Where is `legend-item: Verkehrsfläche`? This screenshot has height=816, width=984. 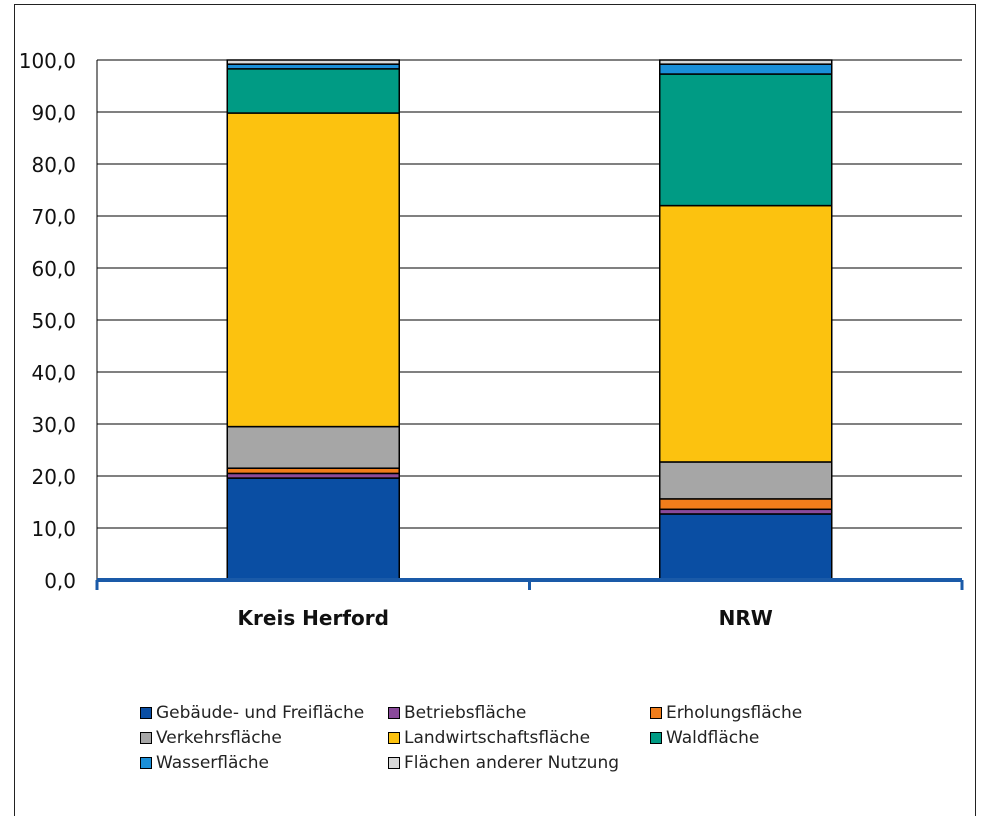
legend-item: Verkehrsfläche is located at coordinates (211, 738).